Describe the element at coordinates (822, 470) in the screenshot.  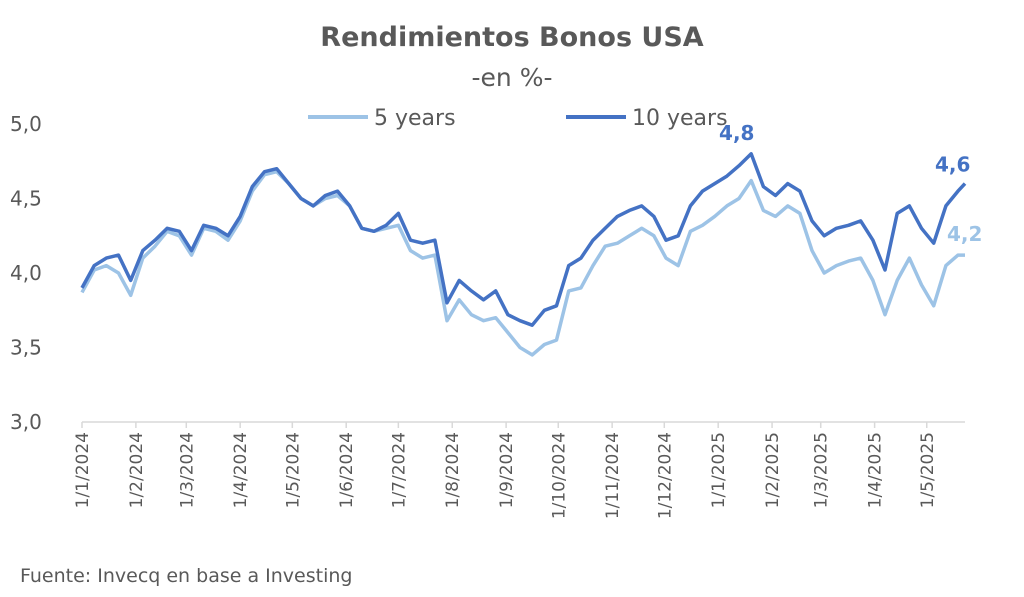
I see `x-tick-label: 1/3/2025` at that location.